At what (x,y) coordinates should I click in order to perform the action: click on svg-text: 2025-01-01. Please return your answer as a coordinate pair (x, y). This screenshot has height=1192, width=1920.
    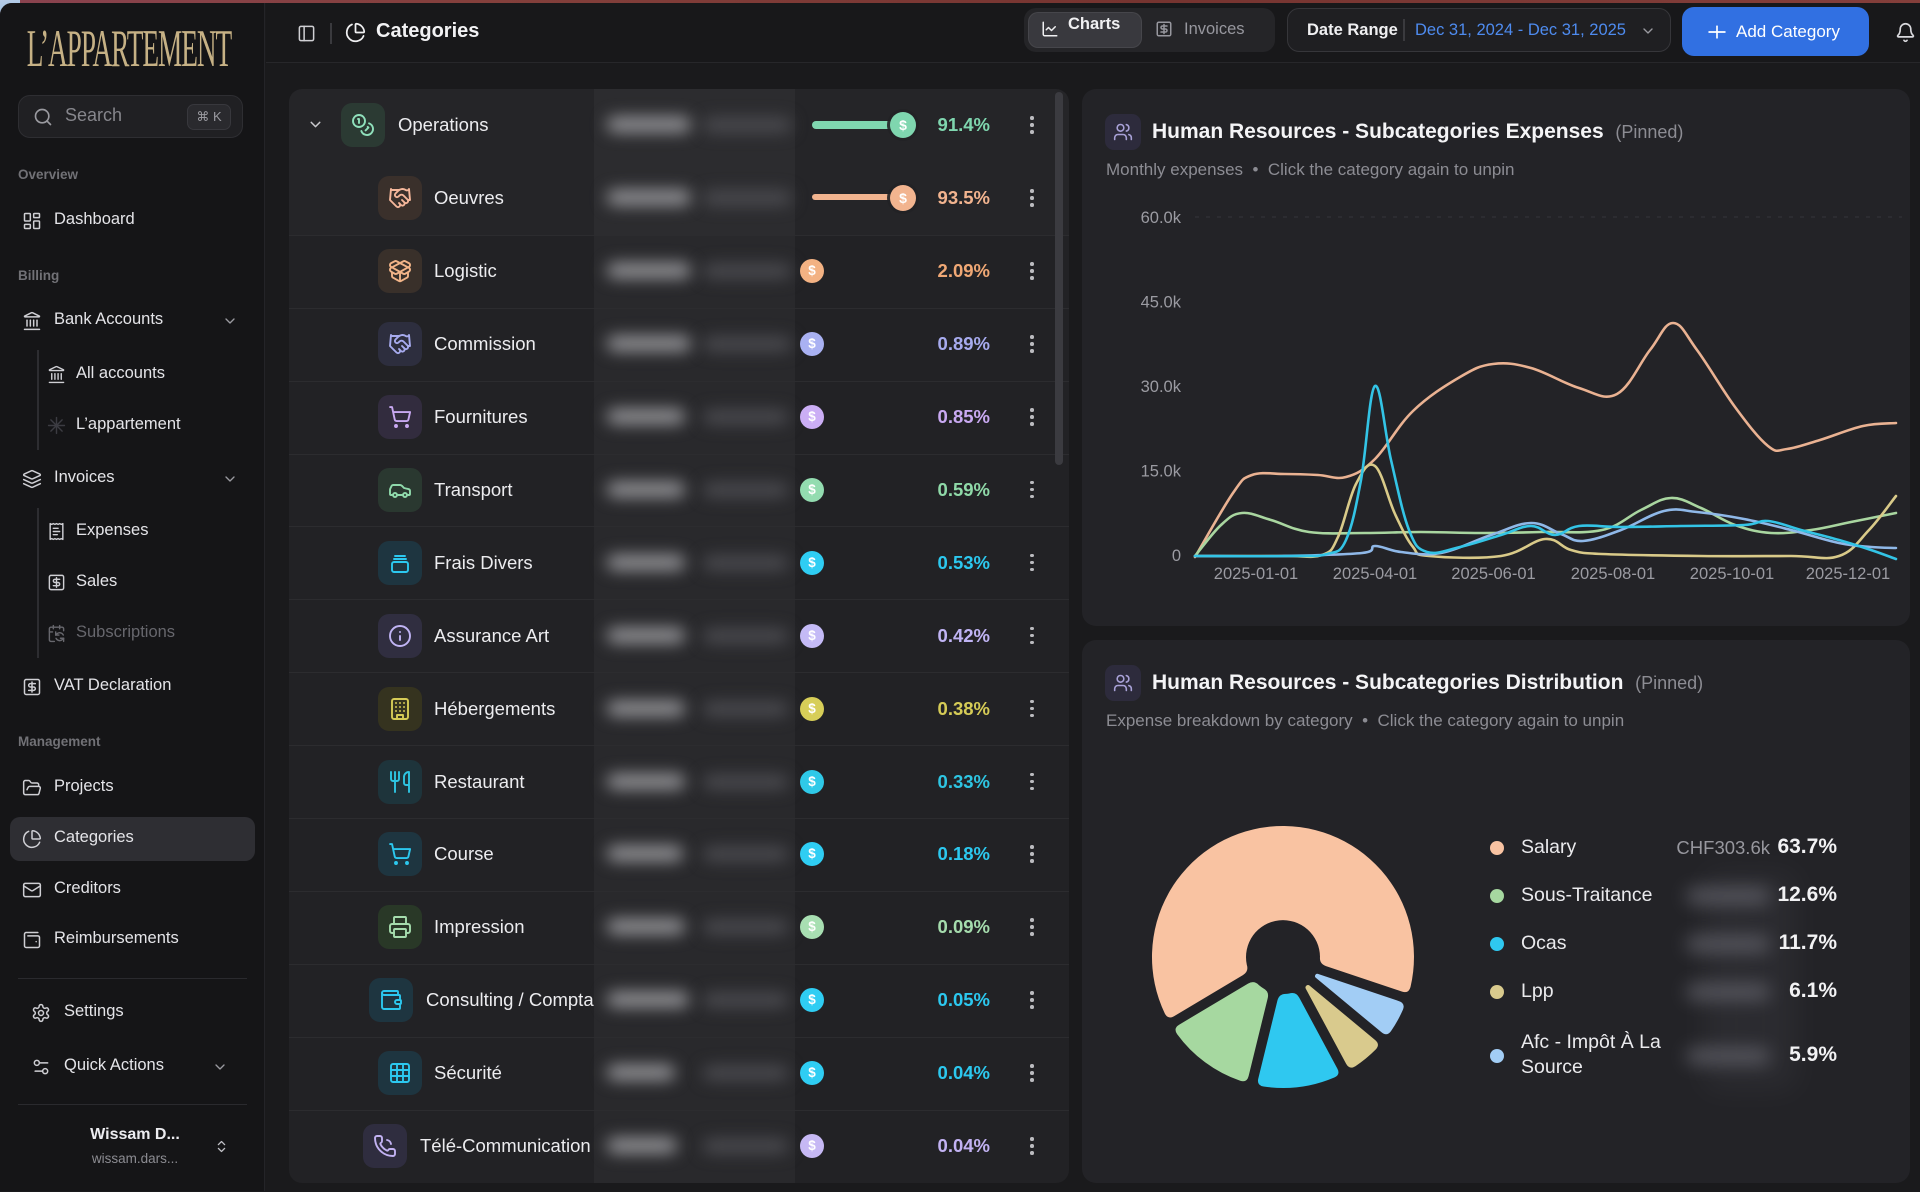
    Looking at the image, I should click on (1256, 574).